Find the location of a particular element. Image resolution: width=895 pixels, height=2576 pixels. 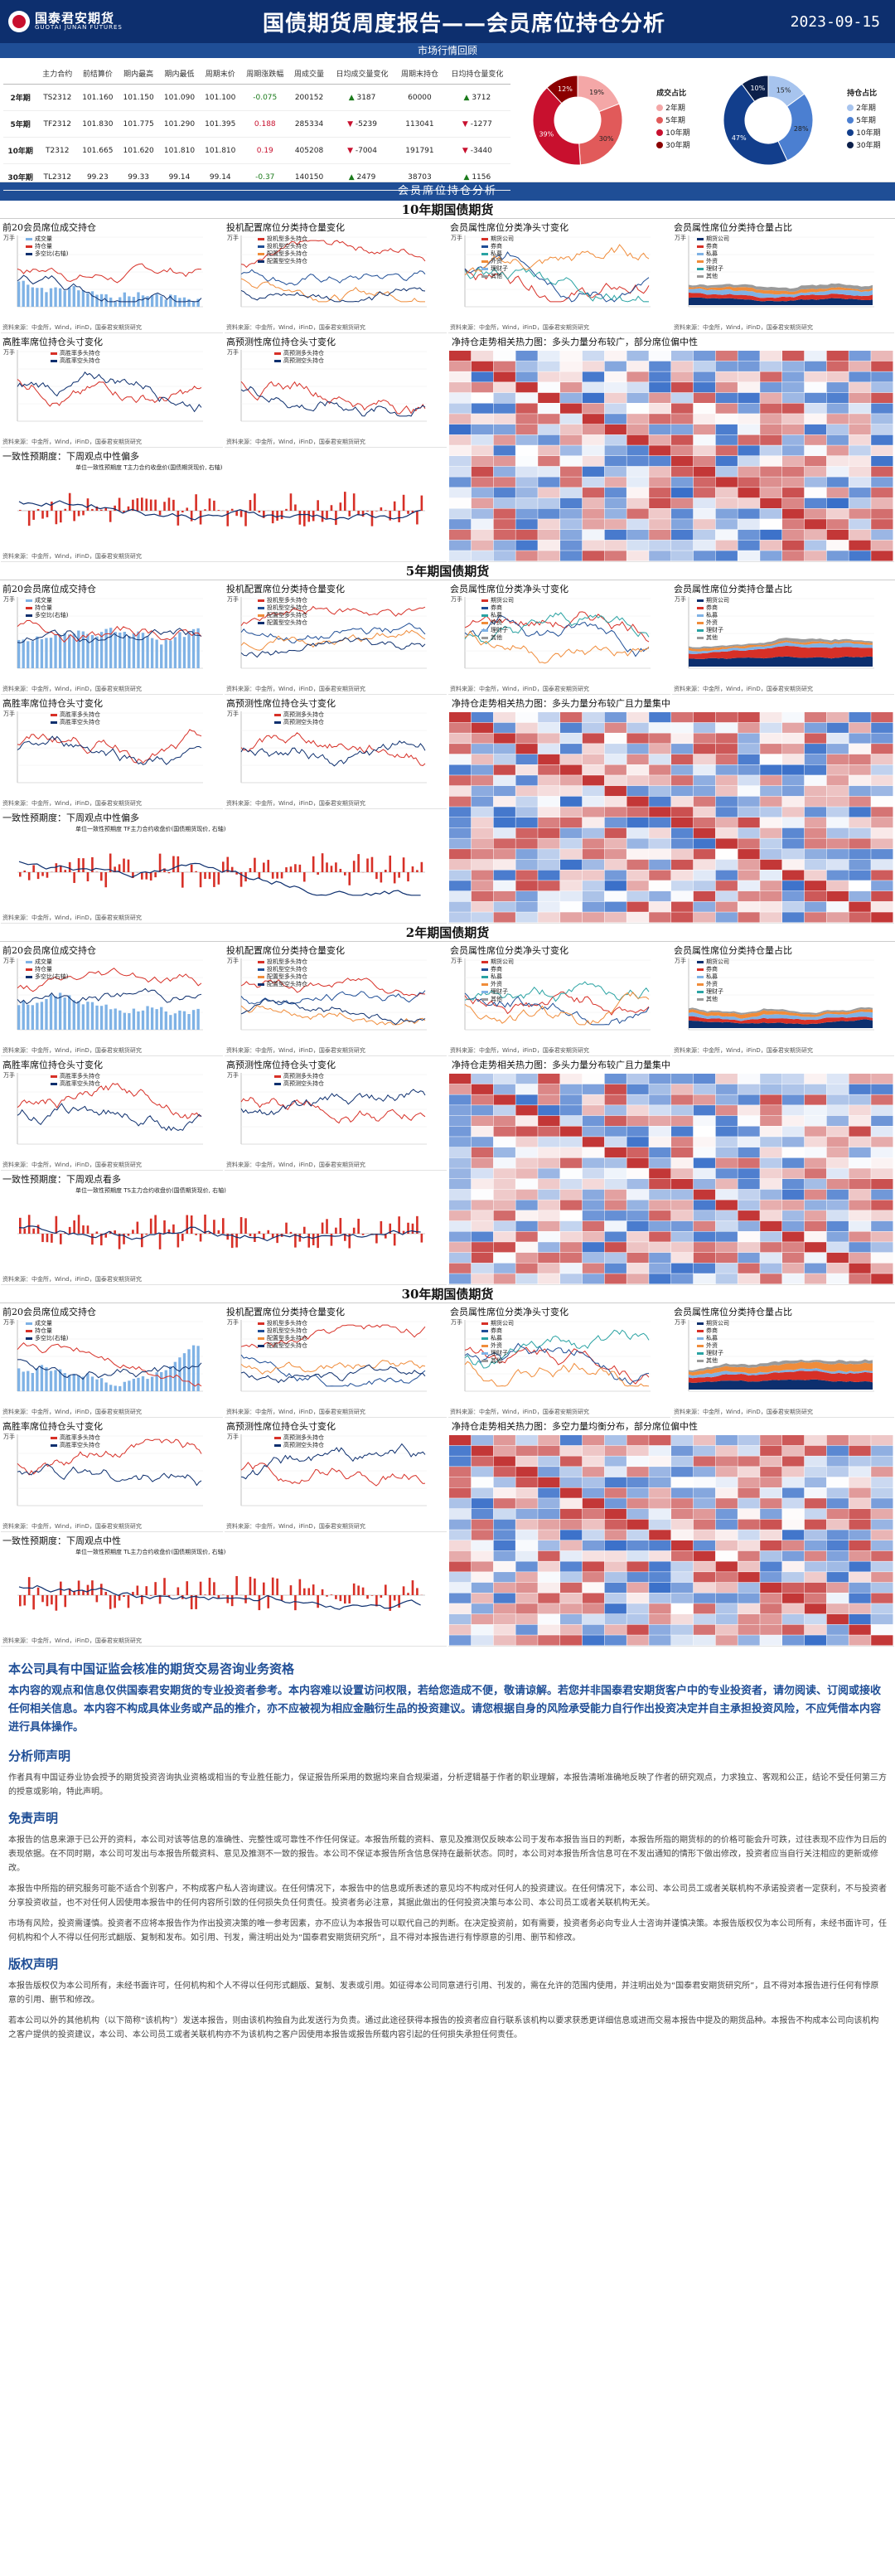

legend-item: 配置型多头持仓 is located at coordinates (282, 254).